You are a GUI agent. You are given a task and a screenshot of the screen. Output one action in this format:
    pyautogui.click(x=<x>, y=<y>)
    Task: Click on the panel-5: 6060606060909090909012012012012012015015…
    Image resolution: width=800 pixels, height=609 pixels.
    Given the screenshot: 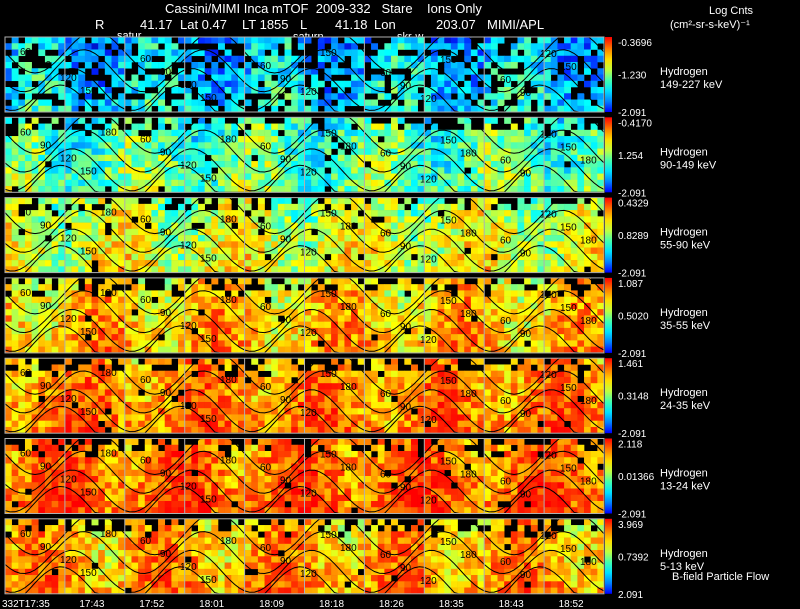 What is the action you would take?
    pyautogui.click(x=357, y=398)
    